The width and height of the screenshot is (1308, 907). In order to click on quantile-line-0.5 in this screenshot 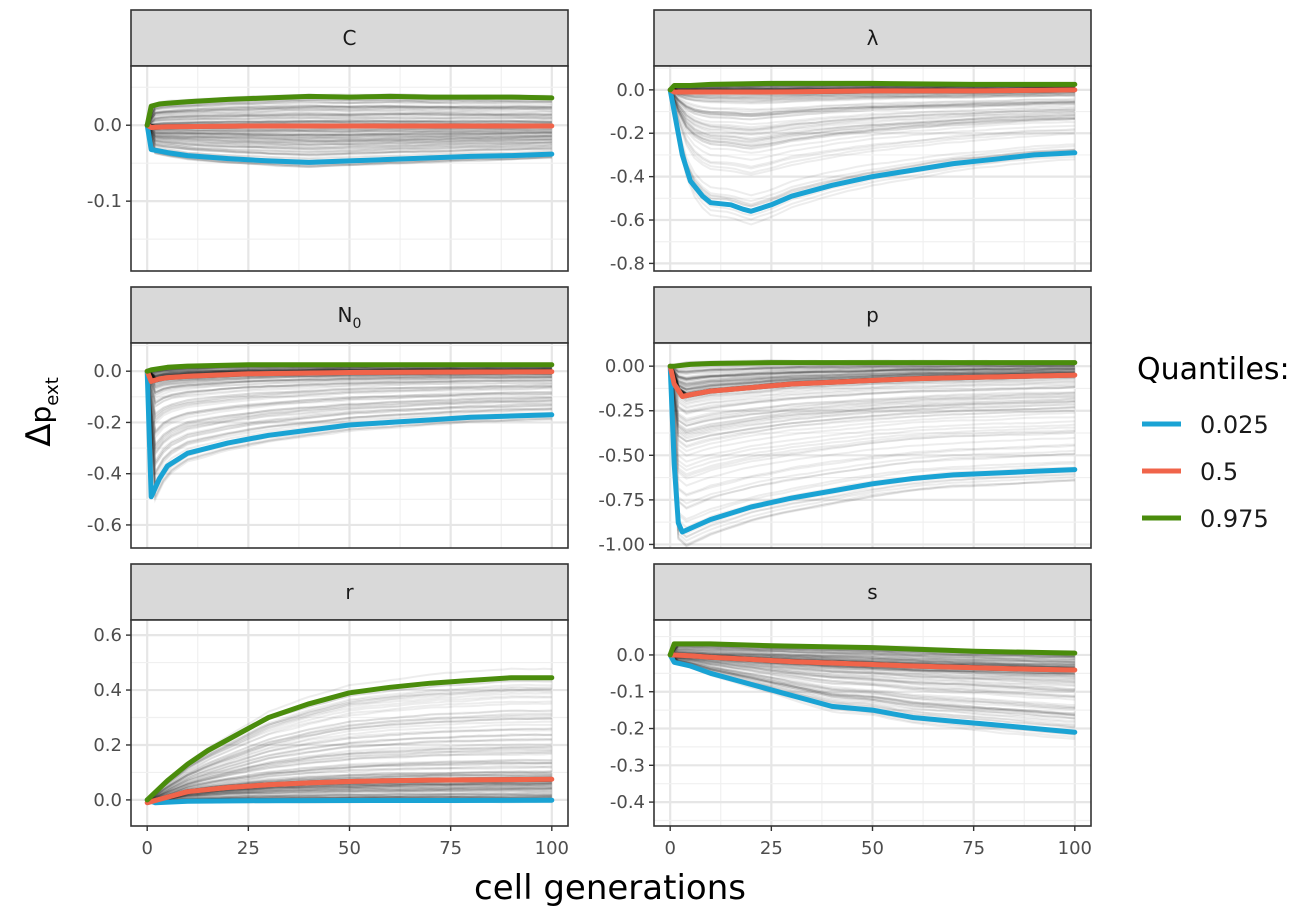, I will do `click(349, 126)`.